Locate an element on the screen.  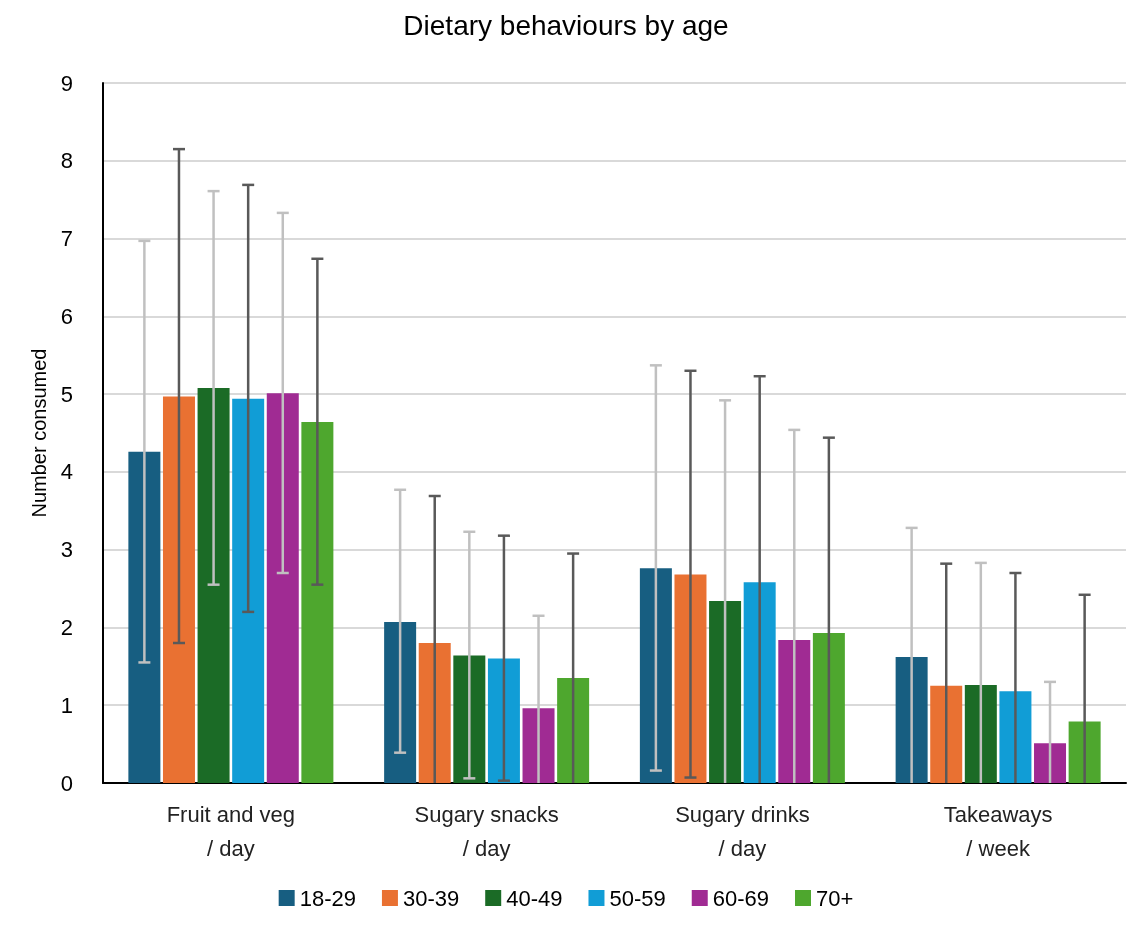
x-tick-label: Sugary drinks / day is located at coordinates (742, 831).